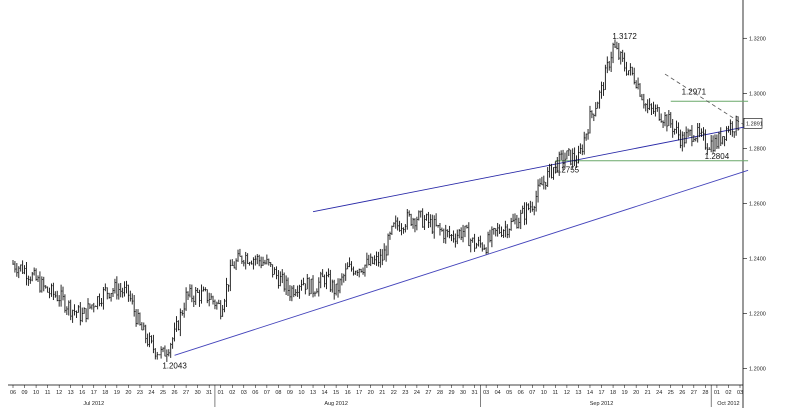  What do you see at coordinates (757, 259) in the screenshot?
I see `y-tick-label: 1.2400` at bounding box center [757, 259].